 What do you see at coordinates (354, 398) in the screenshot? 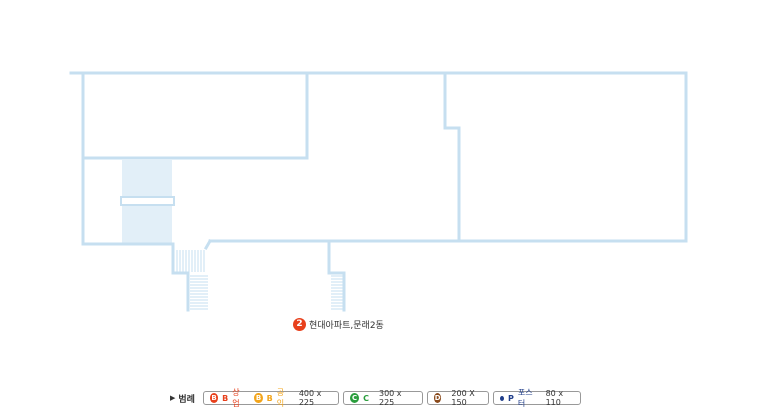
I see `badge-c-icon: C` at bounding box center [354, 398].